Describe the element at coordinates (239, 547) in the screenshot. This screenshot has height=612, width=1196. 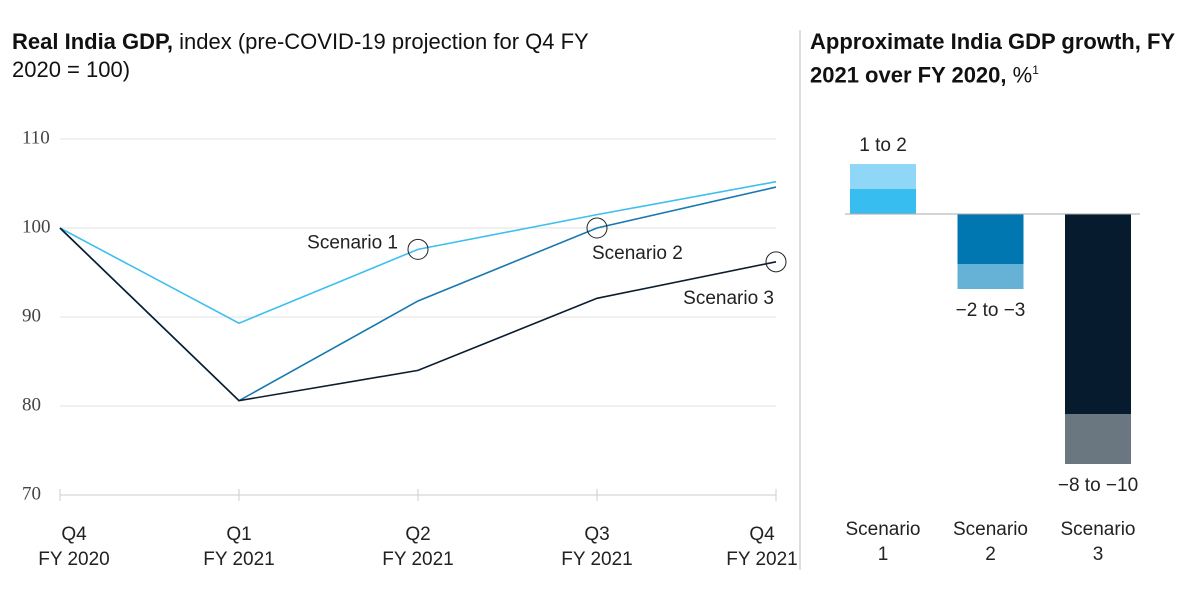
I see `x-tick-label: Q1 FY 2021` at that location.